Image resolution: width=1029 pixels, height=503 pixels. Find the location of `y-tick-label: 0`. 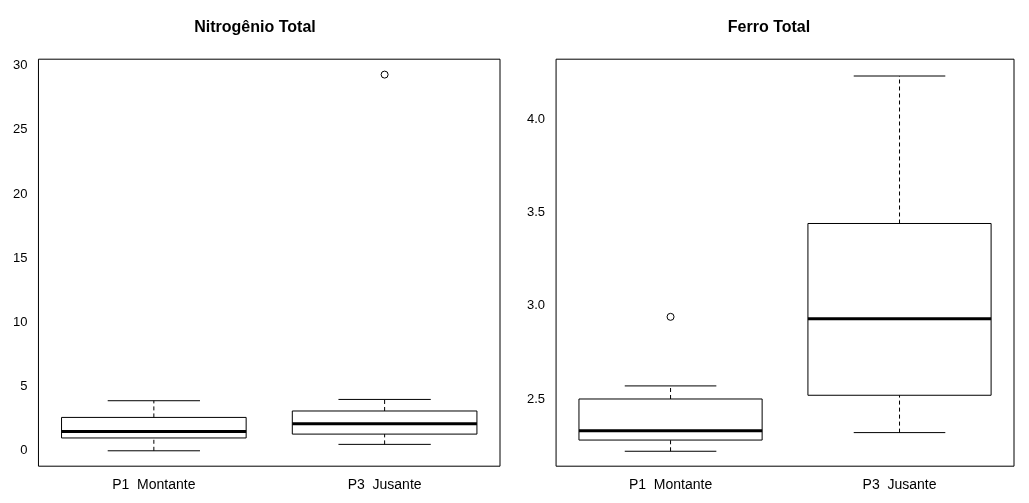

y-tick-label: 0 is located at coordinates (24, 450).